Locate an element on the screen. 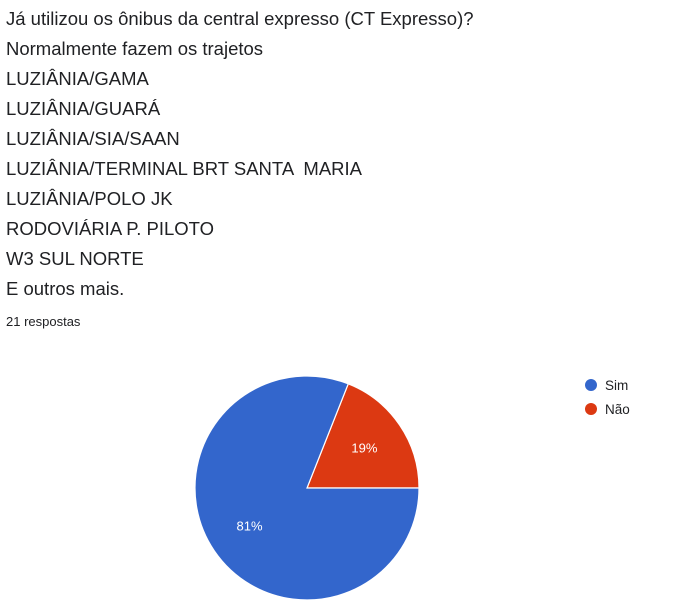  pie-label-sim: 81% is located at coordinates (250, 525).